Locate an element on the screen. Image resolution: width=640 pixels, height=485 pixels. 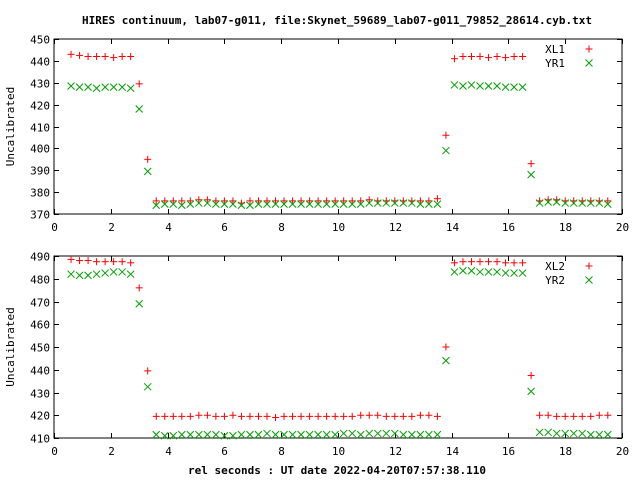
x-tick-label: 8 is located at coordinates (281, 227).